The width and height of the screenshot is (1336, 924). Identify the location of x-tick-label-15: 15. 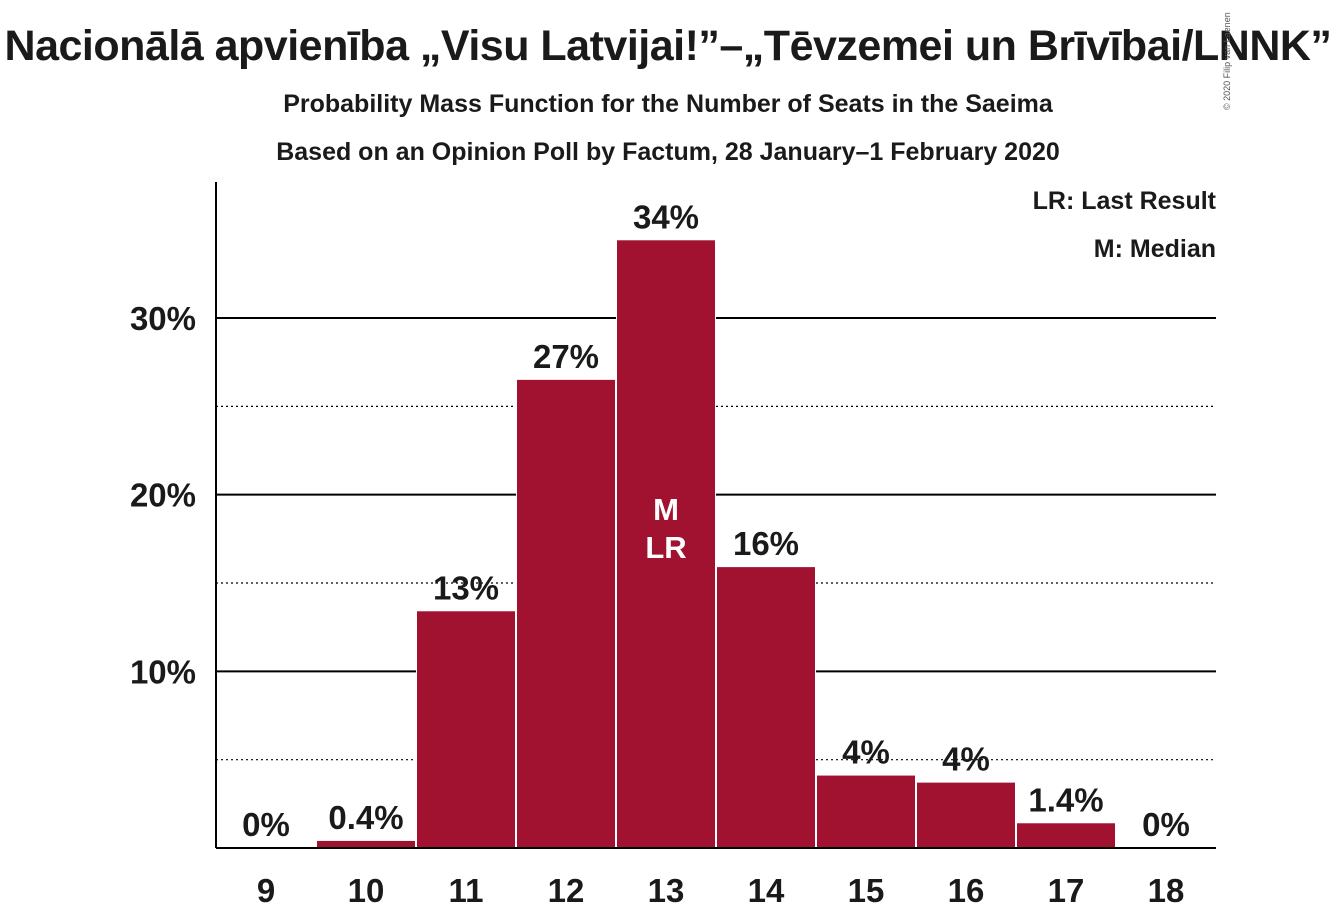
(866, 890).